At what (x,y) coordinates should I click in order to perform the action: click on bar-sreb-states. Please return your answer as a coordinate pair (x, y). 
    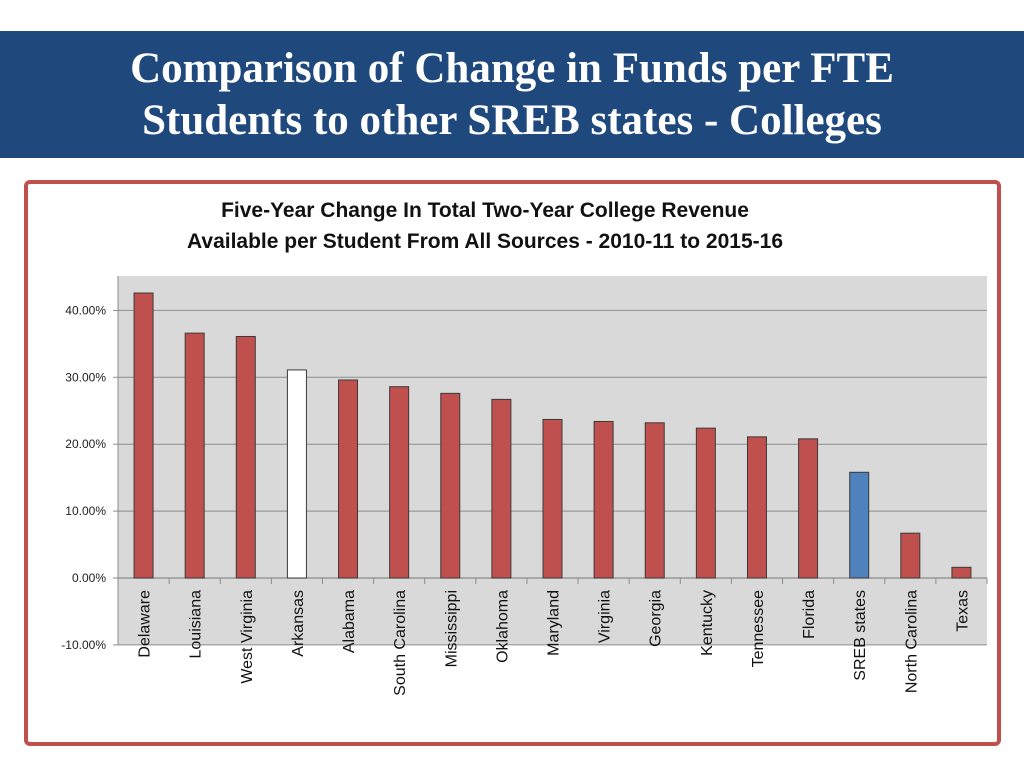
    Looking at the image, I should click on (859, 525).